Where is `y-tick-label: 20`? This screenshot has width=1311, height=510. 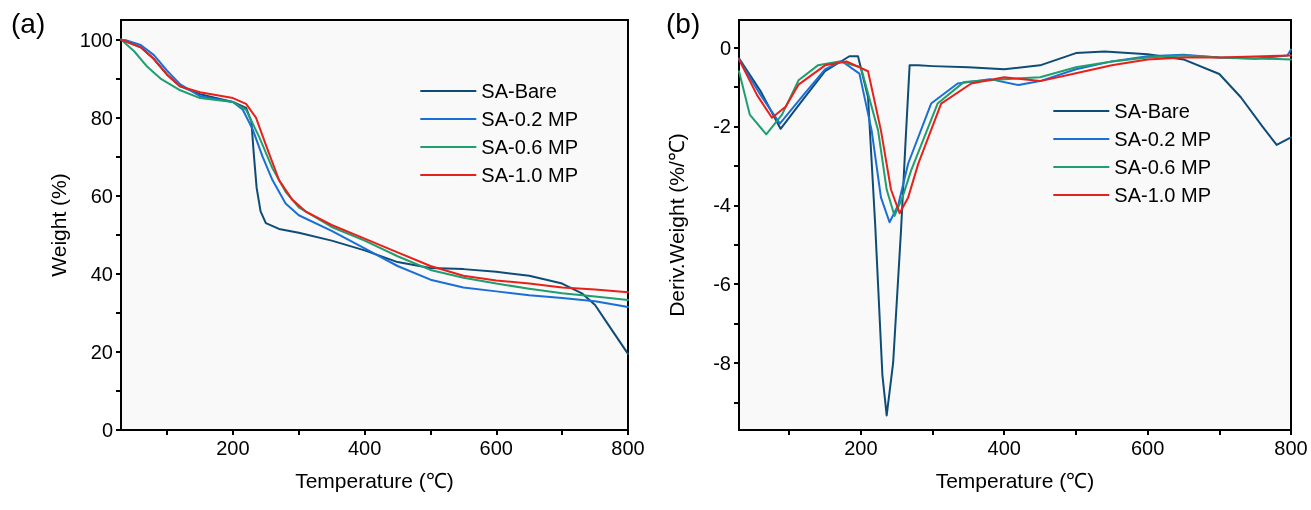 y-tick-label: 20 is located at coordinates (101, 351).